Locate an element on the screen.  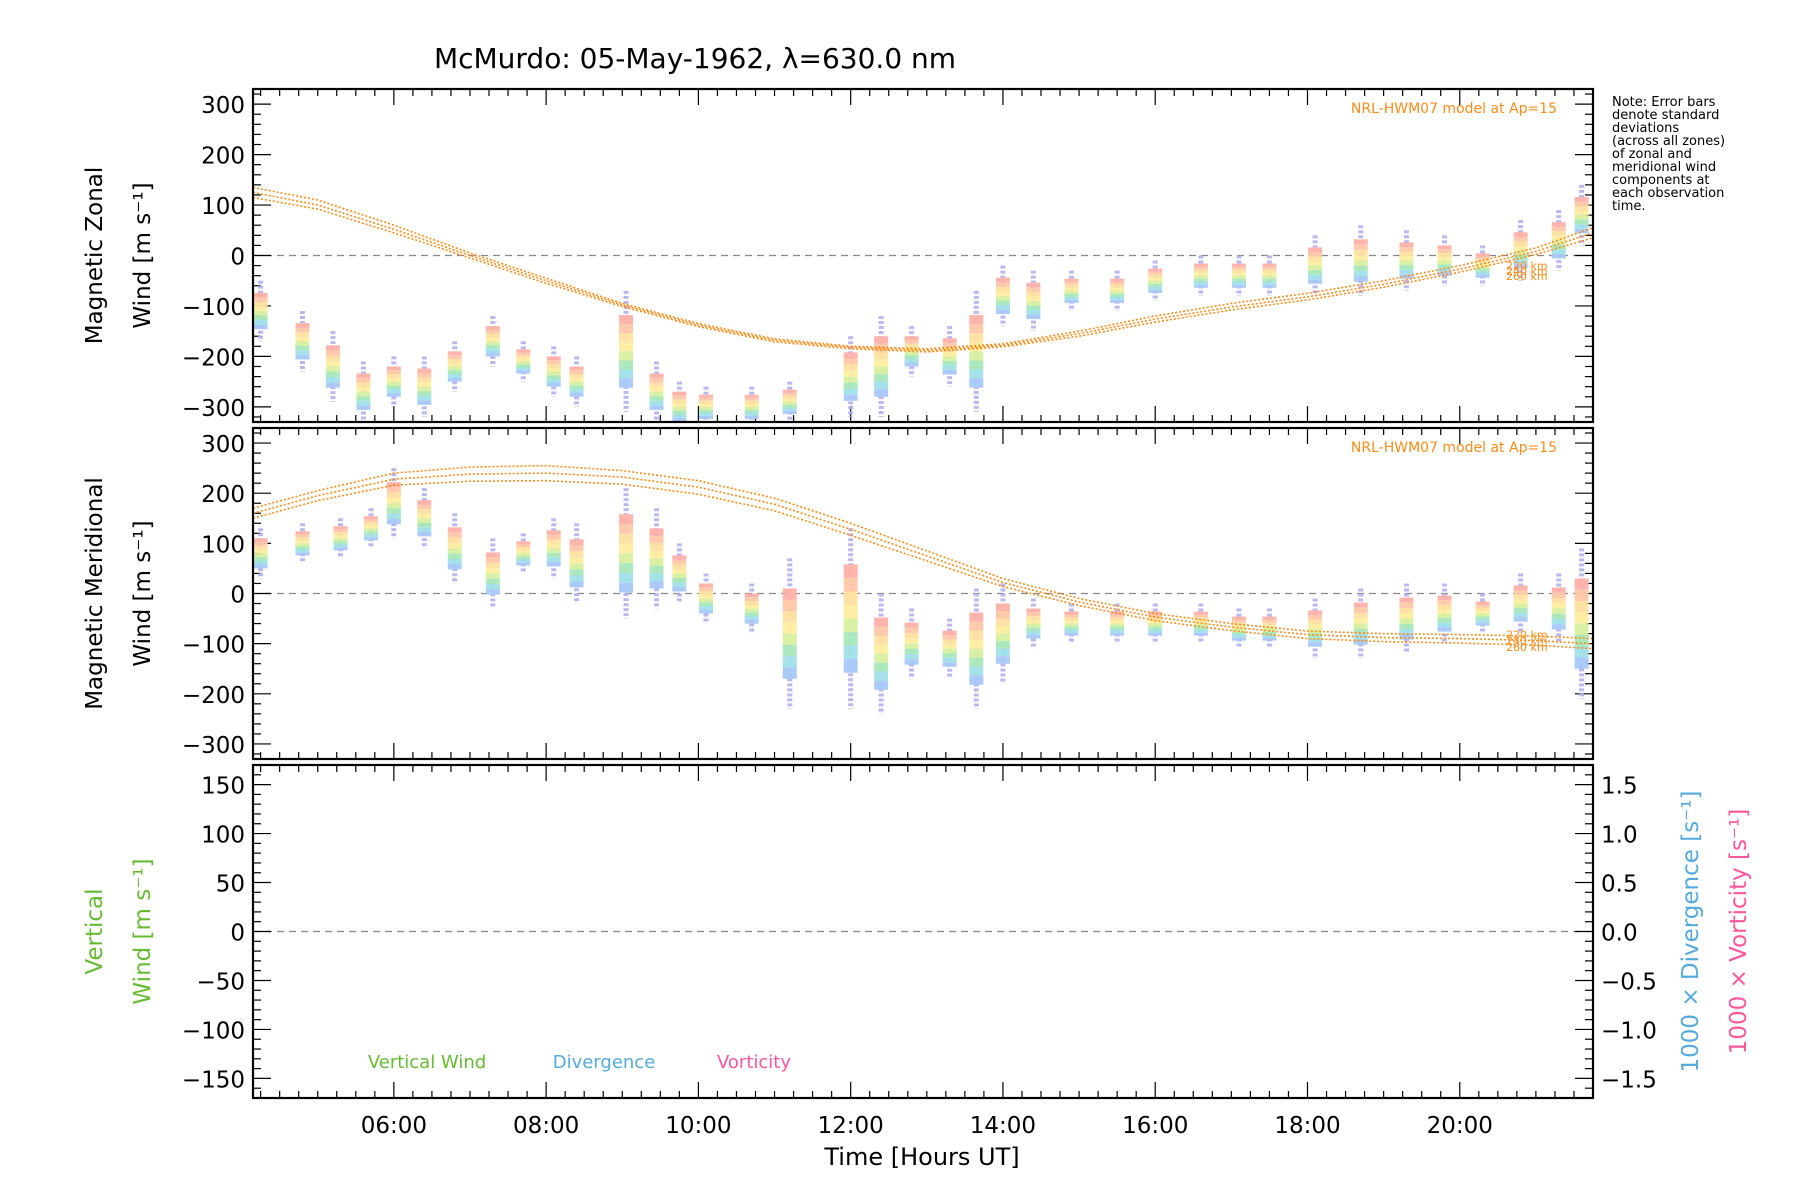
model-altitude-label: 240 km is located at coordinates (1527, 641).